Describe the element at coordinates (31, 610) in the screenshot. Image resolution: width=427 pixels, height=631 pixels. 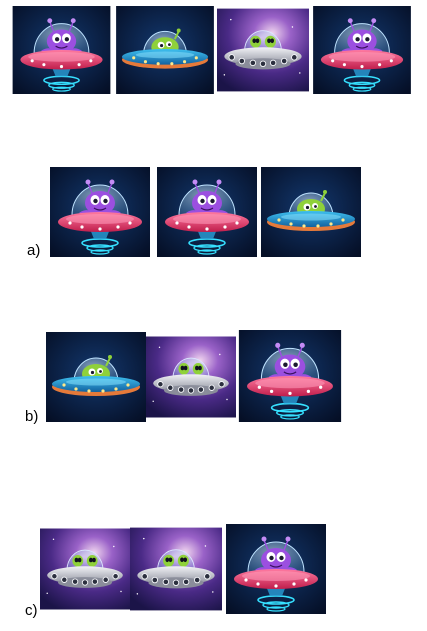
I see `option-c-label: c)` at that location.